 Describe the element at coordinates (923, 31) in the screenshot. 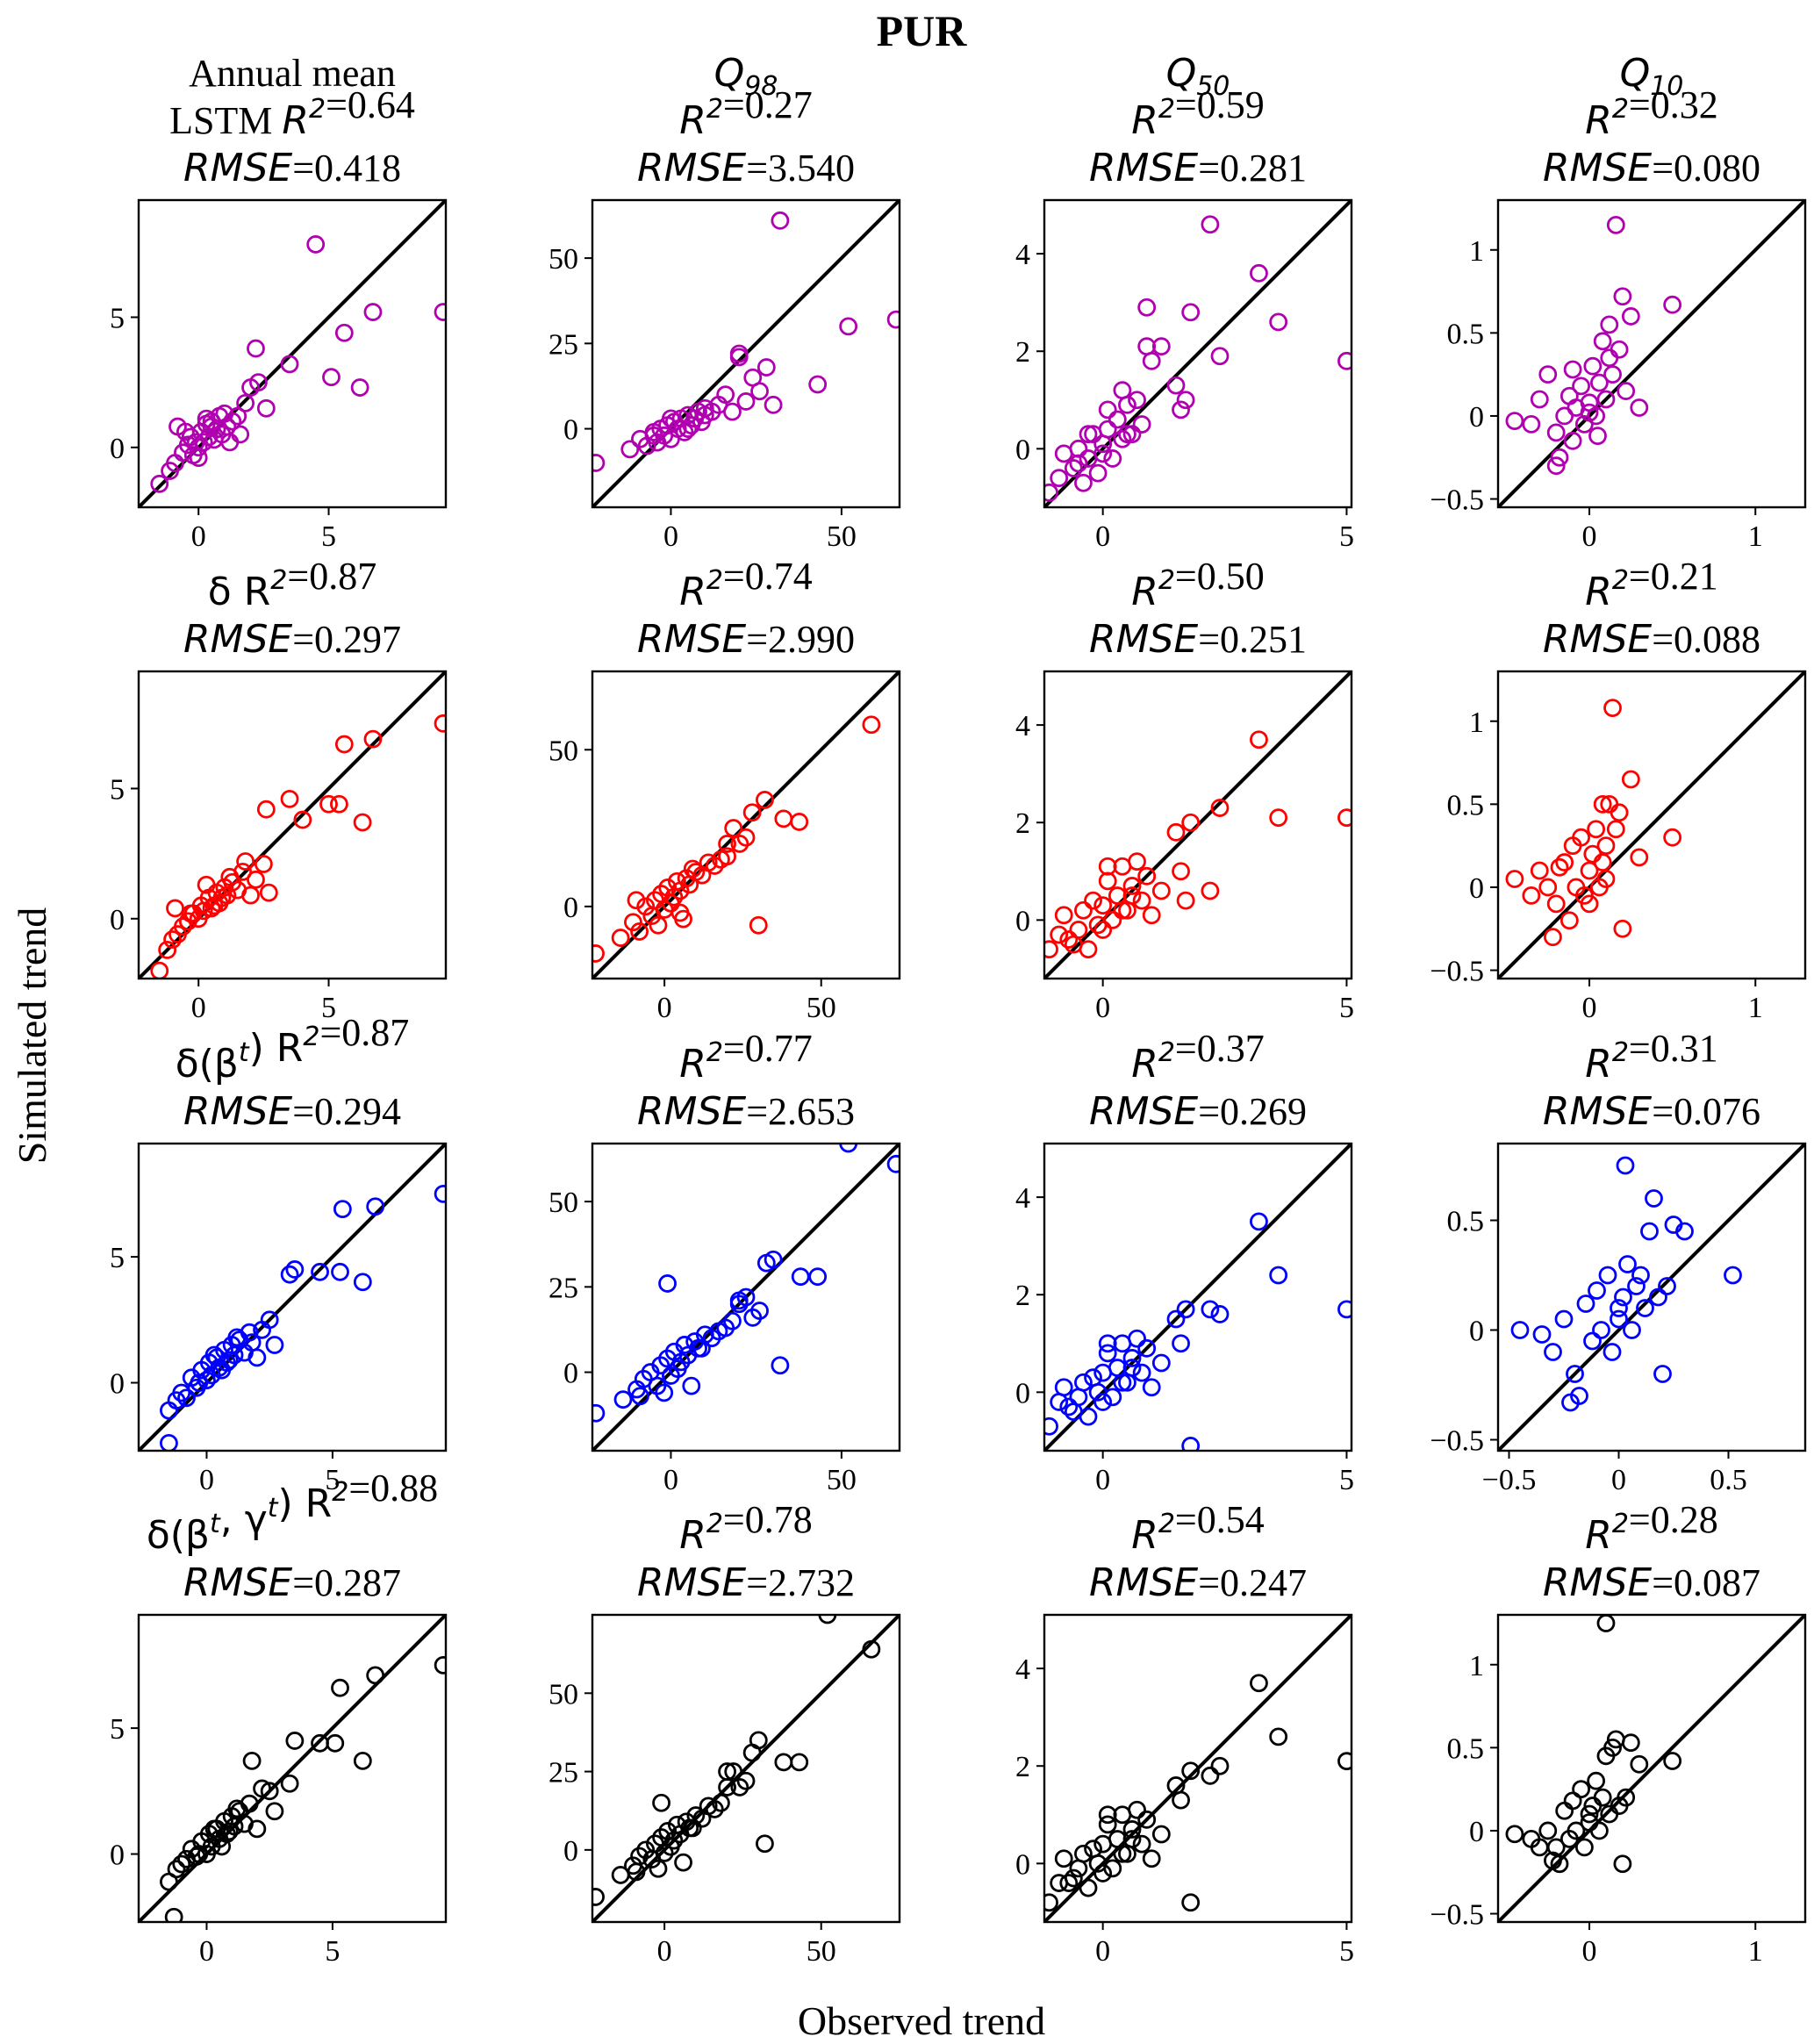

I see `figure-title: PUR` at that location.